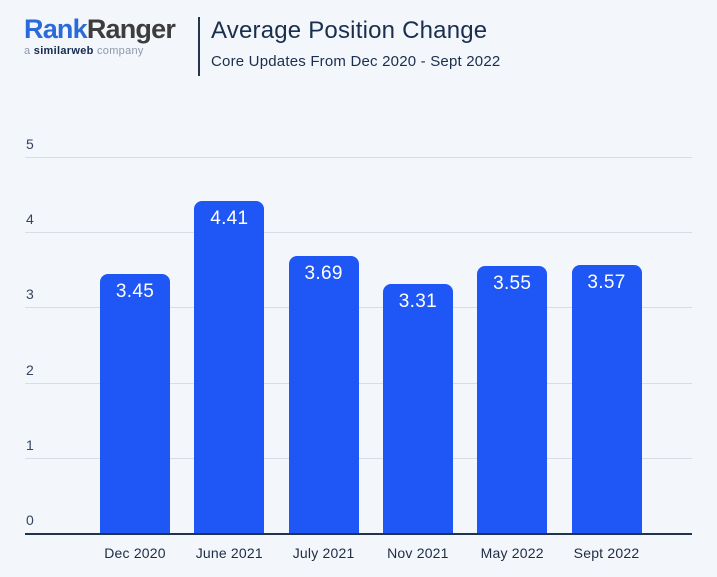  Describe the element at coordinates (30, 444) in the screenshot. I see `y-tick-label: 1` at that location.